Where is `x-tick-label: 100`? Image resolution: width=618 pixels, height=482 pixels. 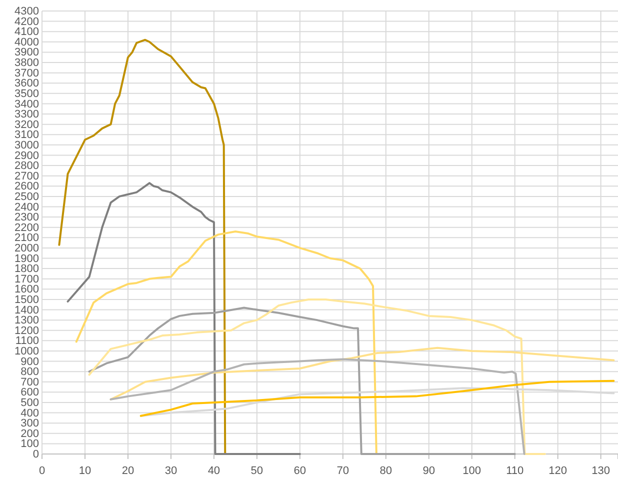
x-tick-label: 100 is located at coordinates (472, 471).